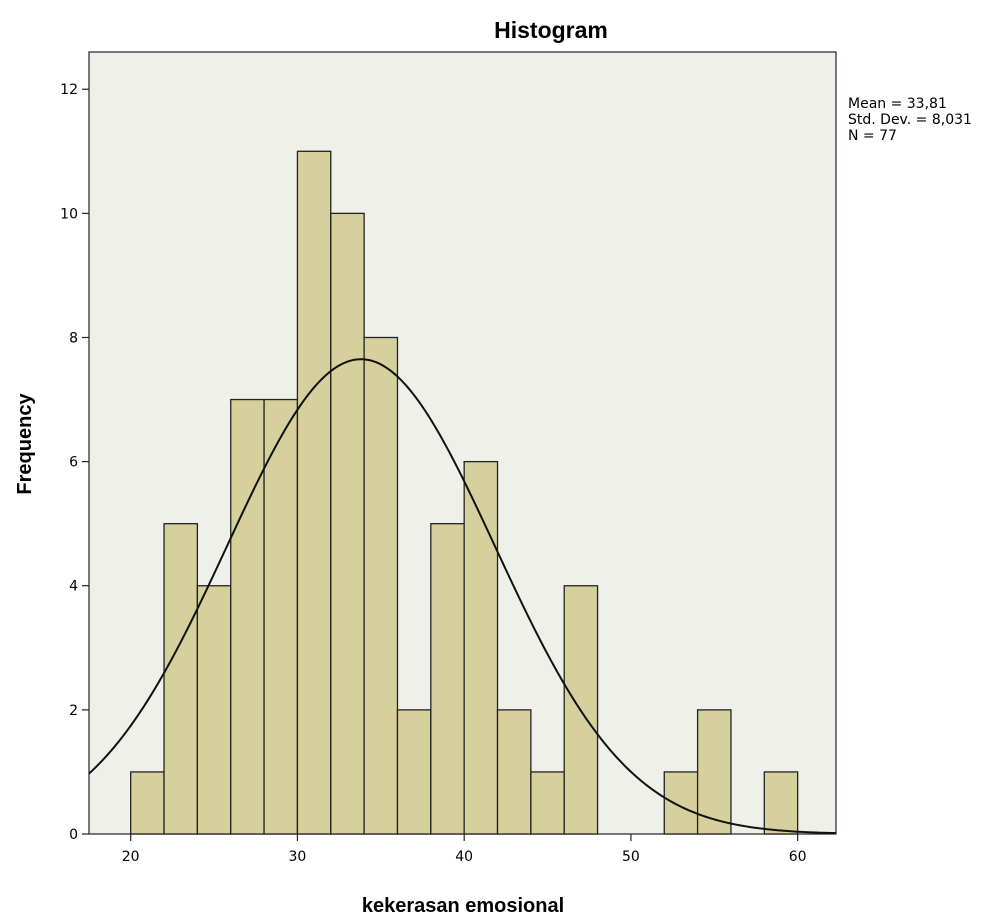  What do you see at coordinates (69, 90) in the screenshot?
I see `y-tick-label: 12` at bounding box center [69, 90].